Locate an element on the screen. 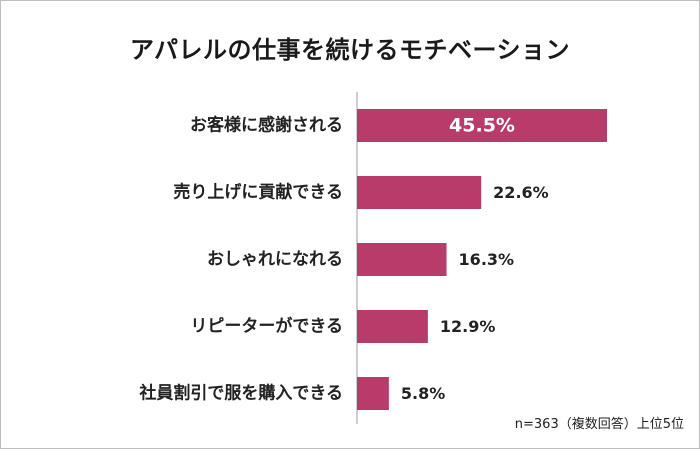 The height and width of the screenshot is (449, 700). category-label: 社員割引で服を購入できる is located at coordinates (240, 393).